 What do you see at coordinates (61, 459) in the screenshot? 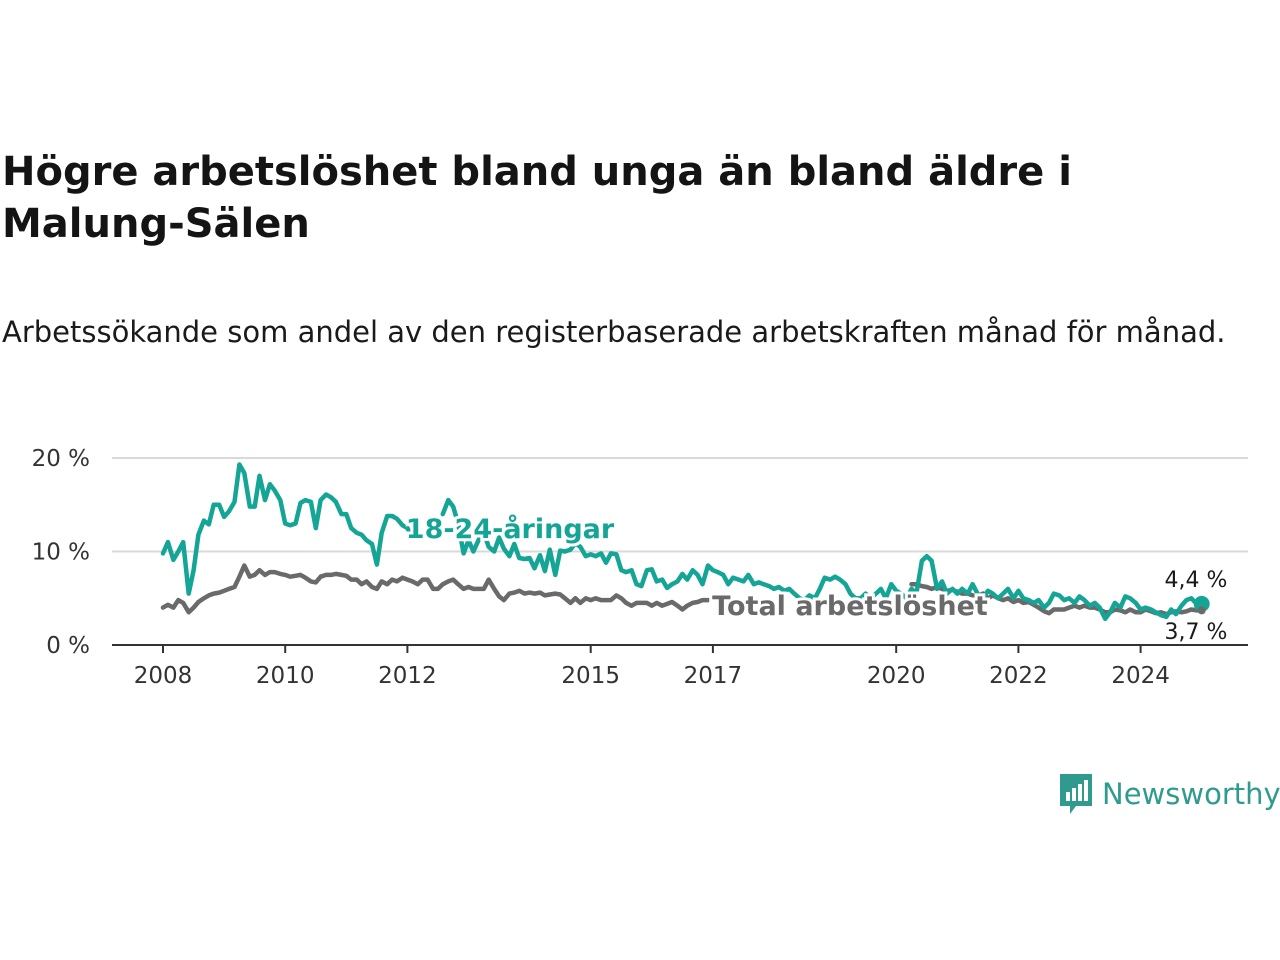
I see `y-tick-label: 20 %` at bounding box center [61, 459].